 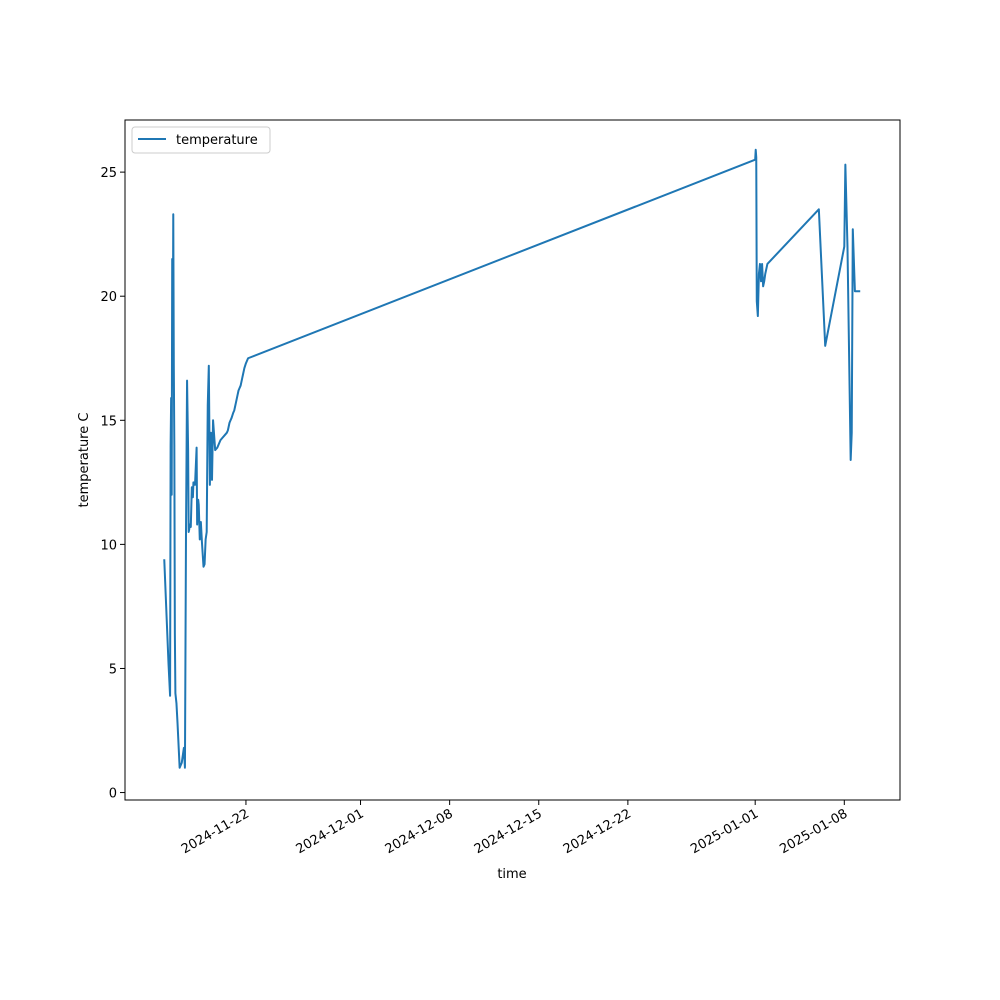 What do you see at coordinates (511, 874) in the screenshot?
I see `x-axis-label: time` at bounding box center [511, 874].